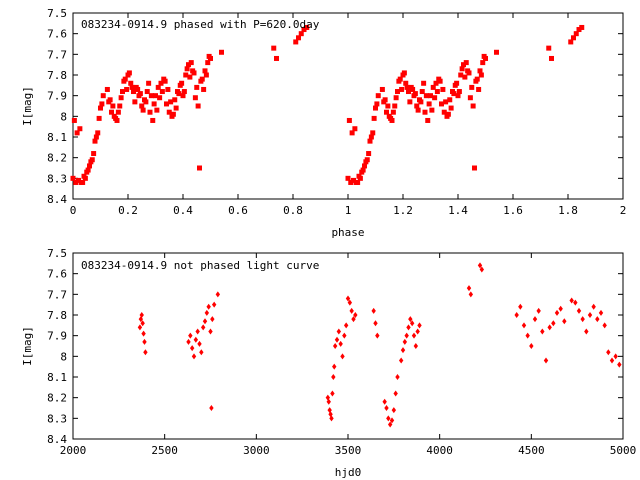 This screenshot has height=480, width=640. Describe the element at coordinates (57, 377) in the screenshot. I see `y-tick-label-bottom: 8.1` at that location.